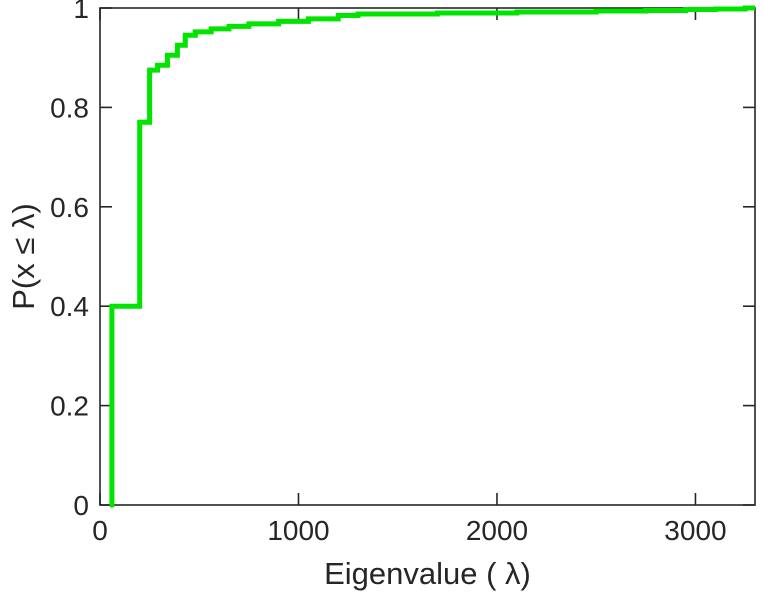 This screenshot has height=600, width=763. I want to click on x-tick-label: 3000, so click(695, 530).